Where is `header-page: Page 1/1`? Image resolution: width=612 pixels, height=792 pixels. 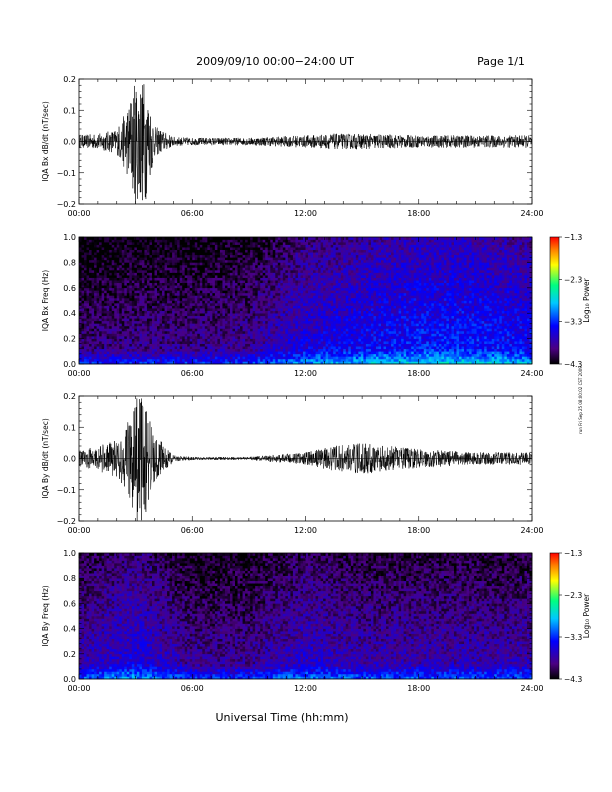 header-page: Page 1/1 is located at coordinates (501, 61).